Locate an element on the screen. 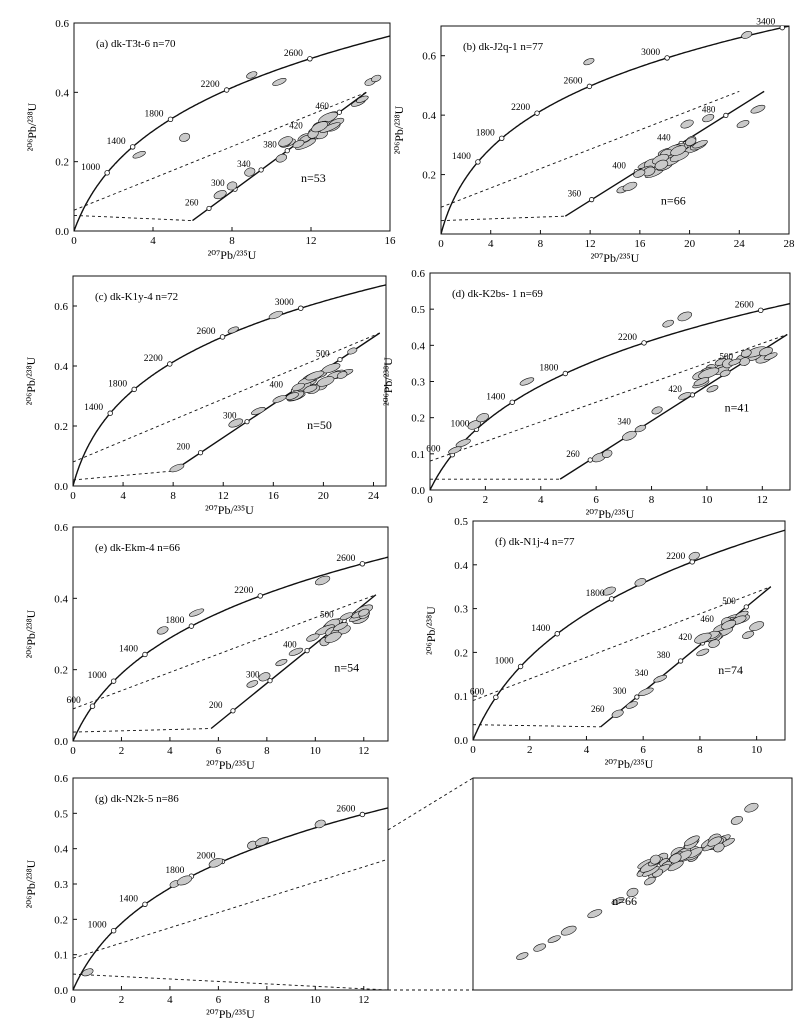  age-label: 440 is located at coordinates (664, 137).